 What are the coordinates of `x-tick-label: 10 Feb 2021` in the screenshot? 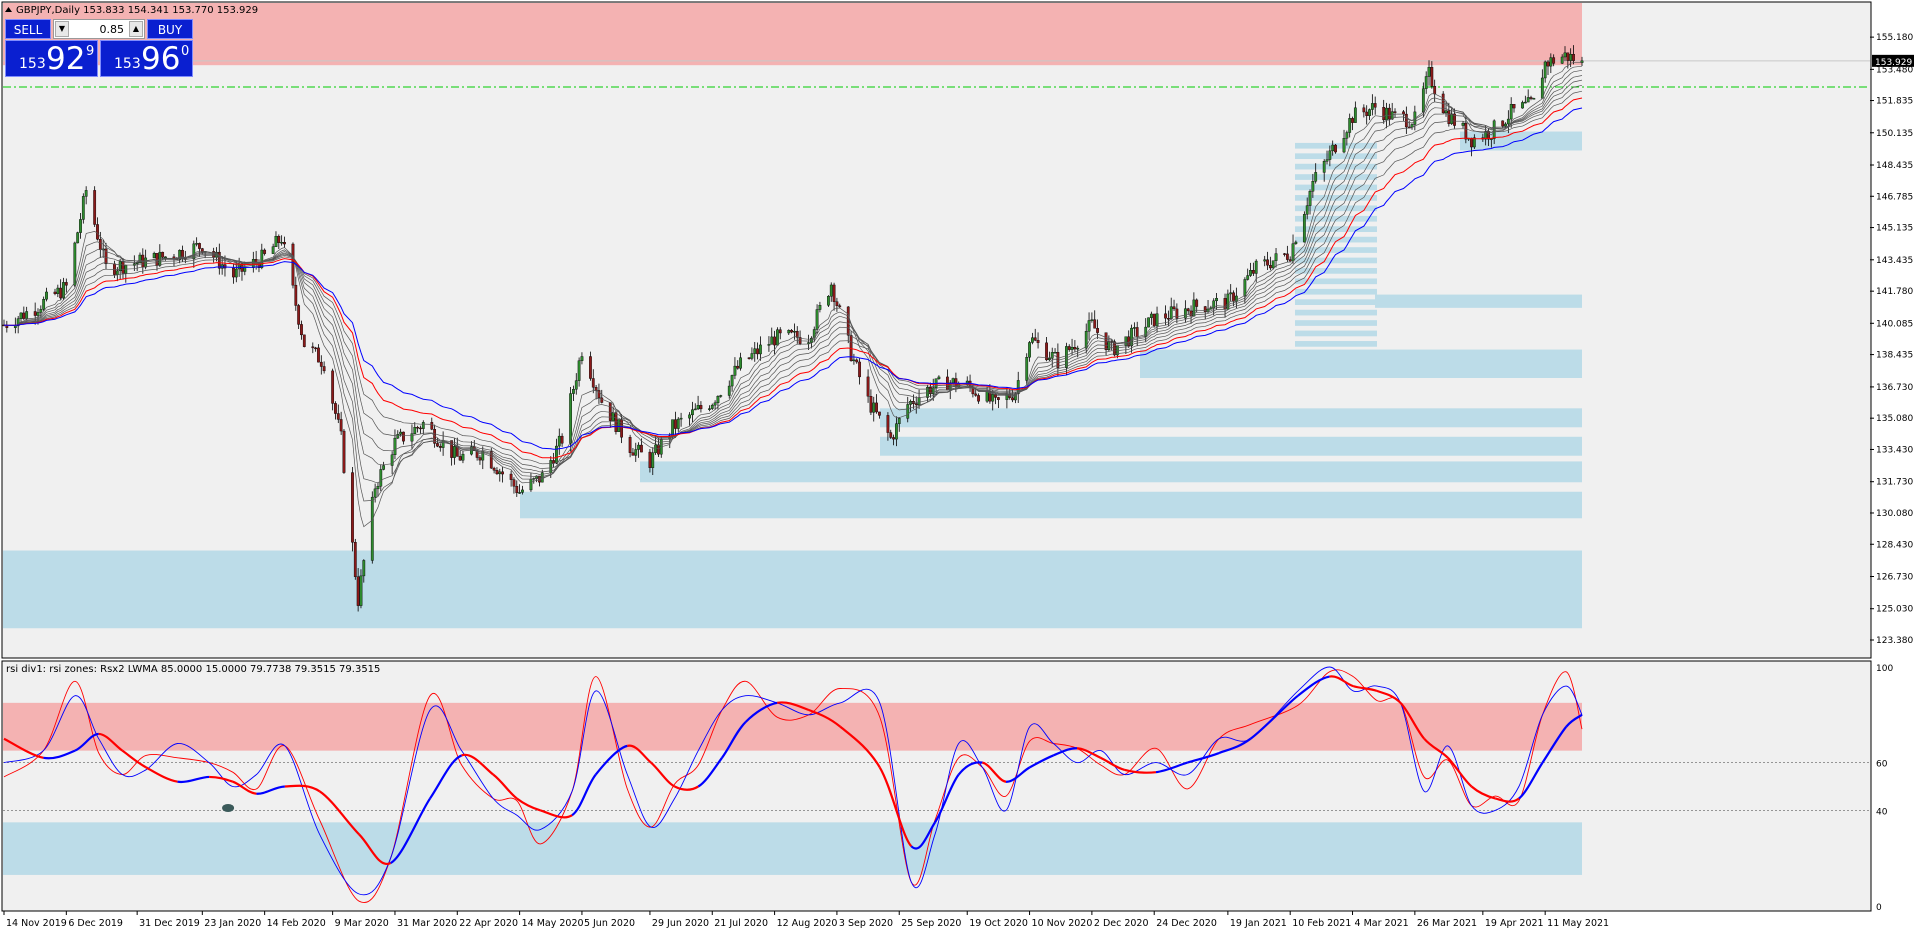 It's located at (1321, 923).